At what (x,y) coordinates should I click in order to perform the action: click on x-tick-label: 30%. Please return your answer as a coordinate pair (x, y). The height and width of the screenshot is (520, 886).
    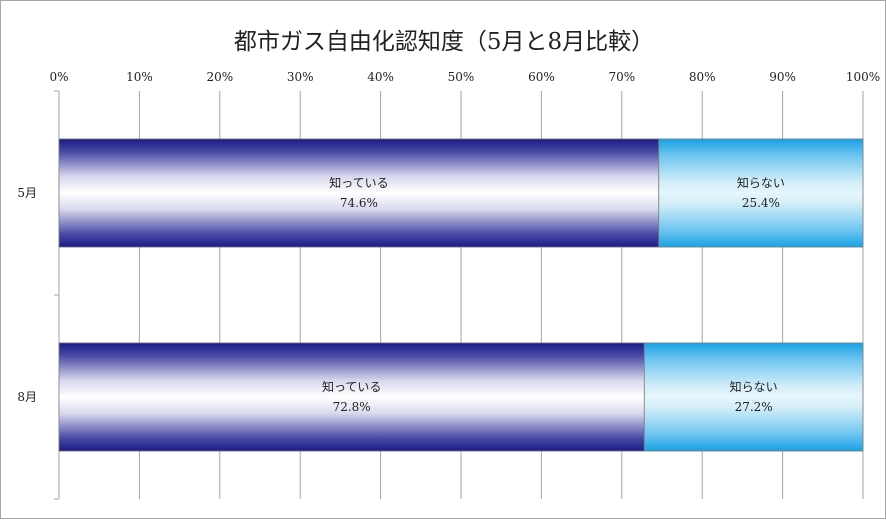
    Looking at the image, I should click on (300, 77).